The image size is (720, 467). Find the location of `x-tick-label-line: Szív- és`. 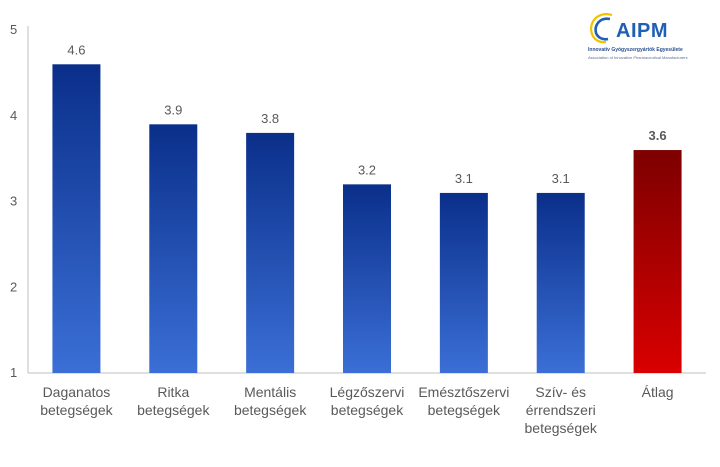

x-tick-label-line: Szív- és is located at coordinates (560, 392).